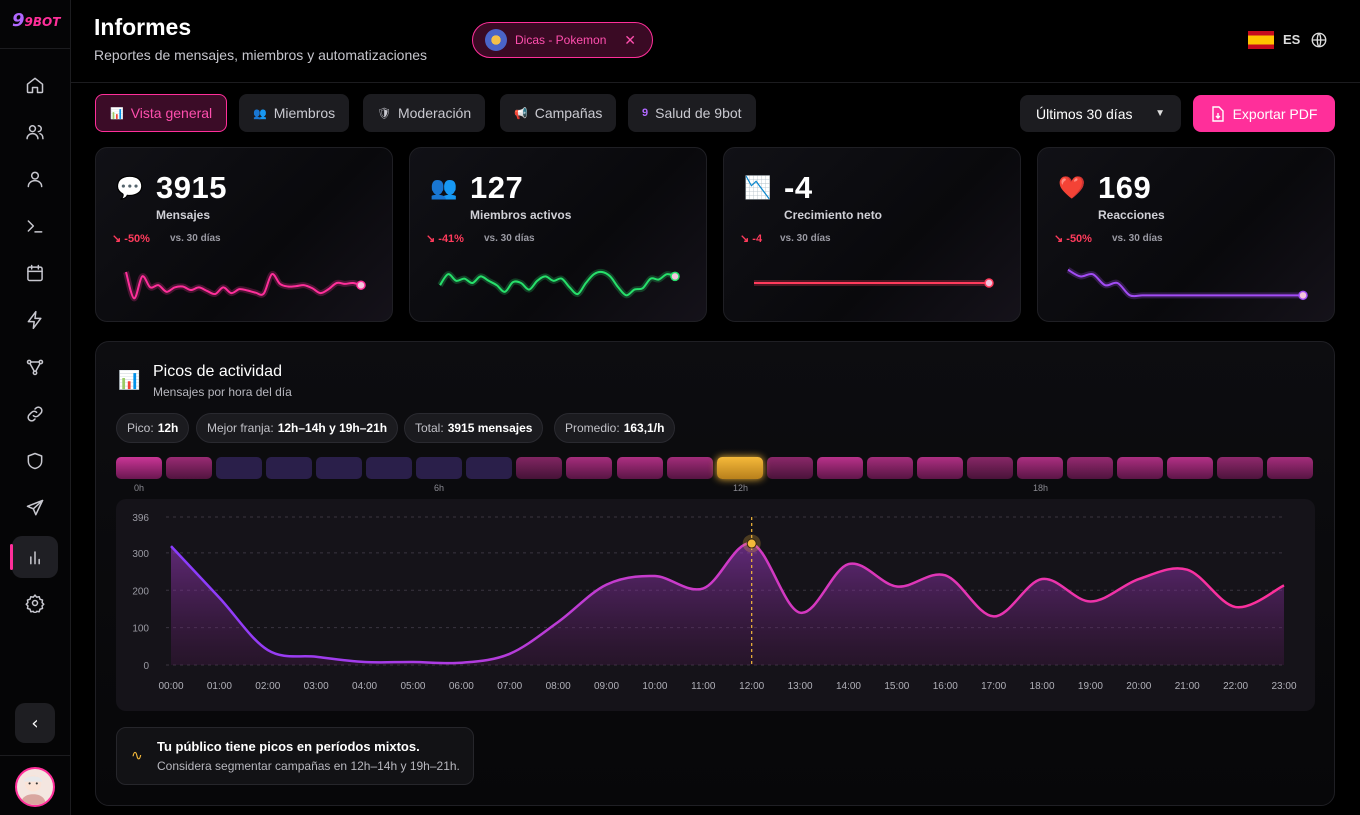 Image resolution: width=1360 pixels, height=815 pixels. I want to click on stat-pill-best-window: Mejor franja: 12h–14h y 19h–21h, so click(297, 428).